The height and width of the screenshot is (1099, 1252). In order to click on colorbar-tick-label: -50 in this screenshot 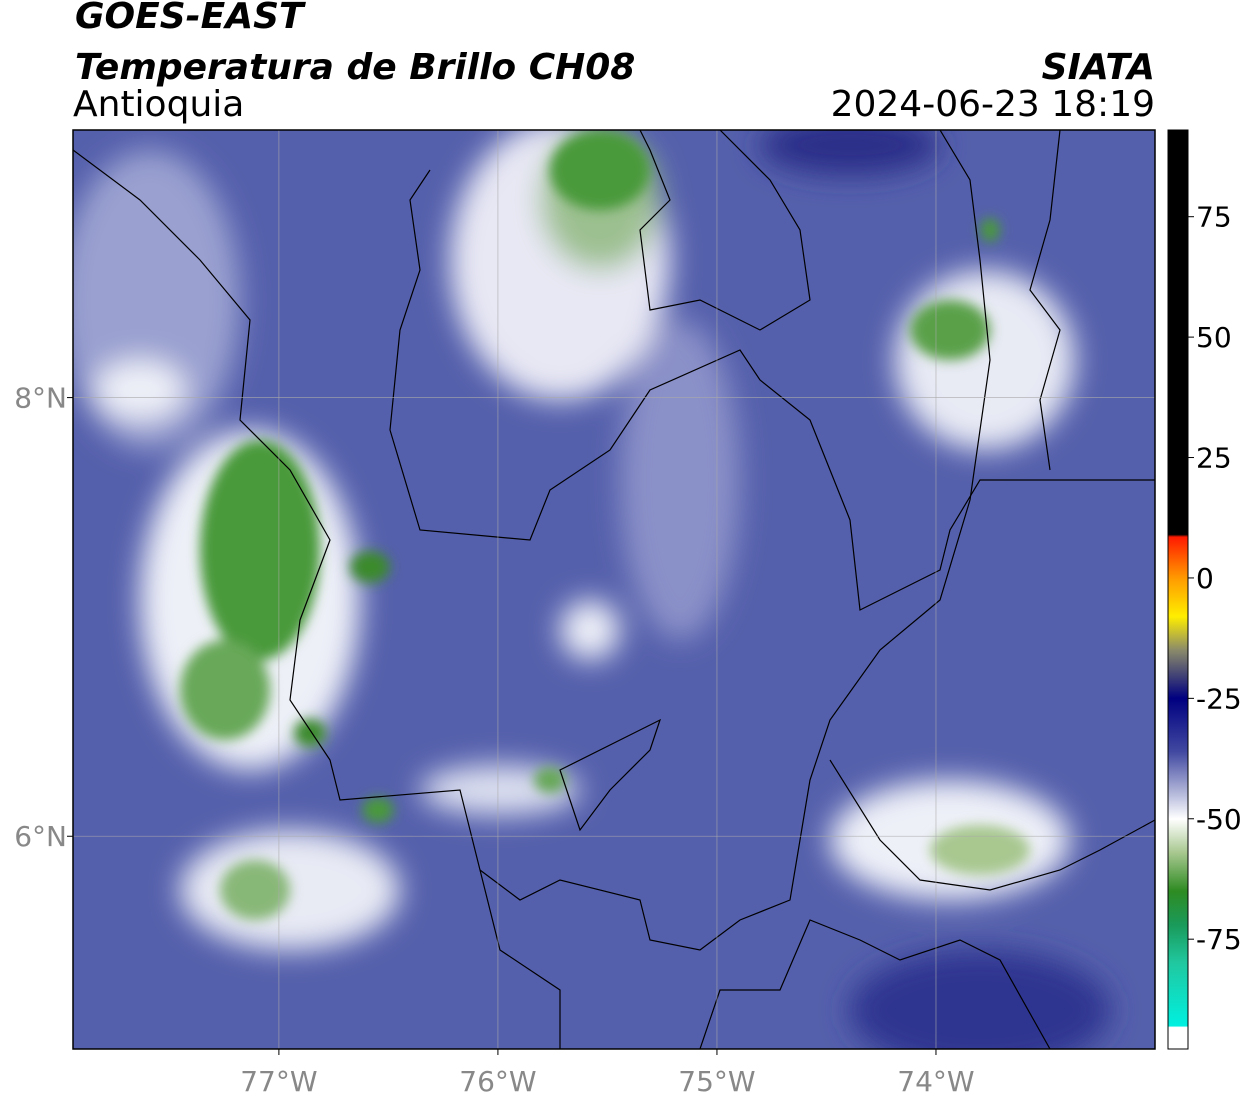, I will do `click(1219, 819)`.